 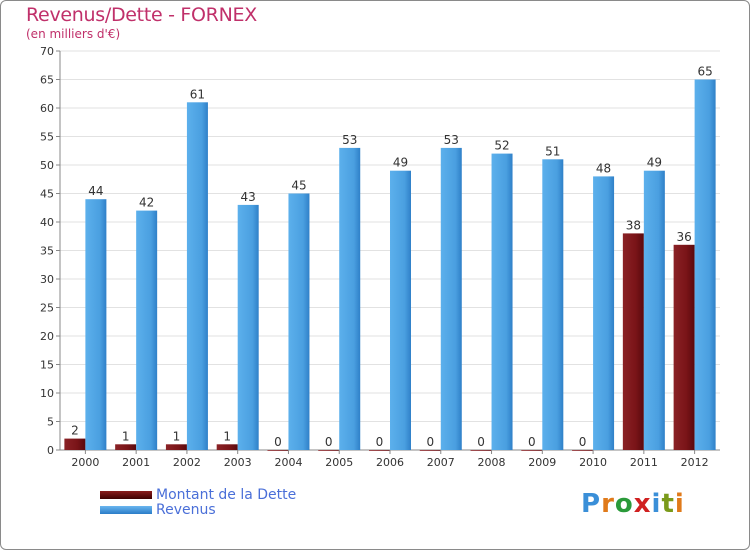 I want to click on data-label-dette: 2, so click(x=75, y=431).